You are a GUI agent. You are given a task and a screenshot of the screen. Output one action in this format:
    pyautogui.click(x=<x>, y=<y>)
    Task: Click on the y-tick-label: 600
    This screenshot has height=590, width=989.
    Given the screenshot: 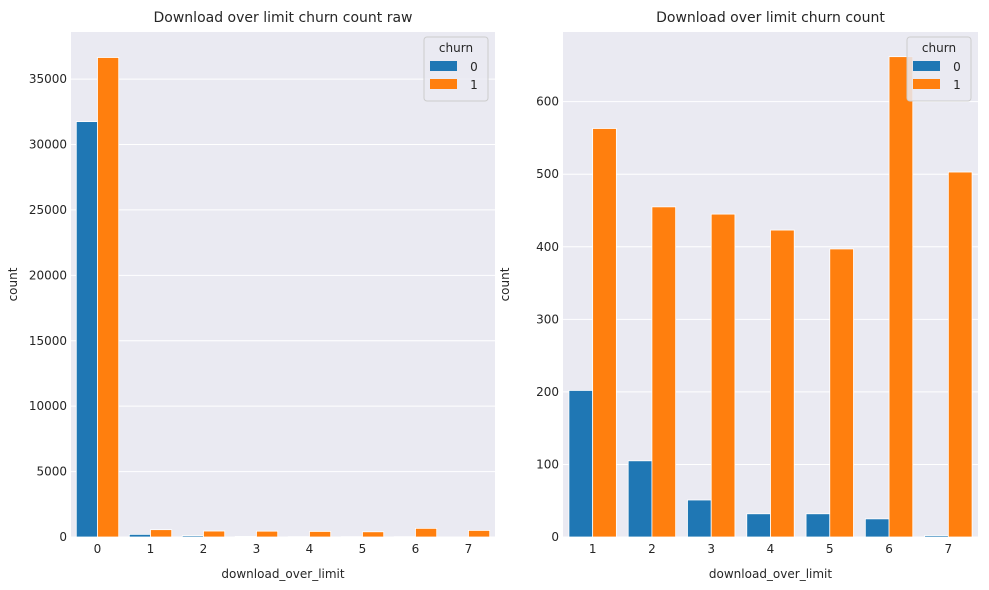 What is the action you would take?
    pyautogui.click(x=547, y=102)
    